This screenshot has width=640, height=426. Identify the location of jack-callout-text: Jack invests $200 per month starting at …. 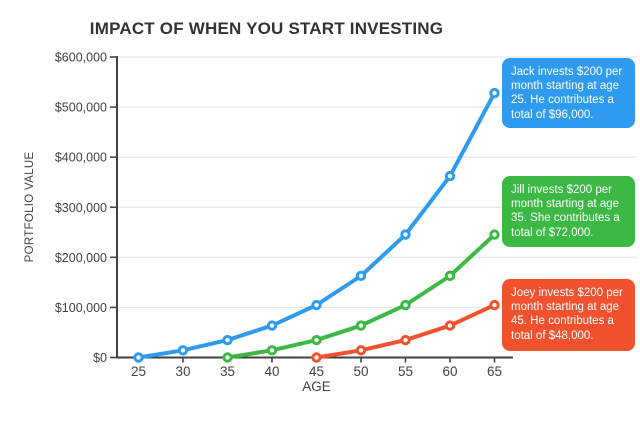
(567, 93).